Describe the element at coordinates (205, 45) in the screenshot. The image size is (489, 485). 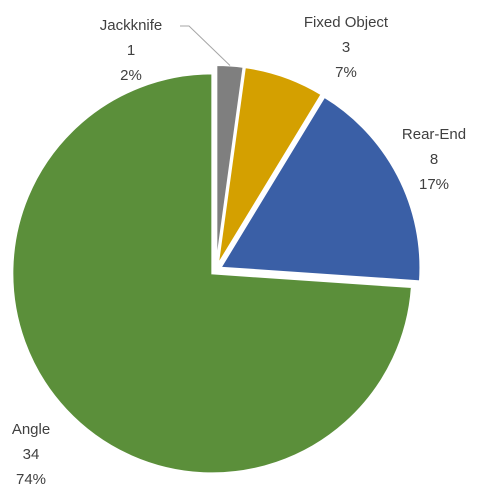
I see `leader-line-jackknife` at that location.